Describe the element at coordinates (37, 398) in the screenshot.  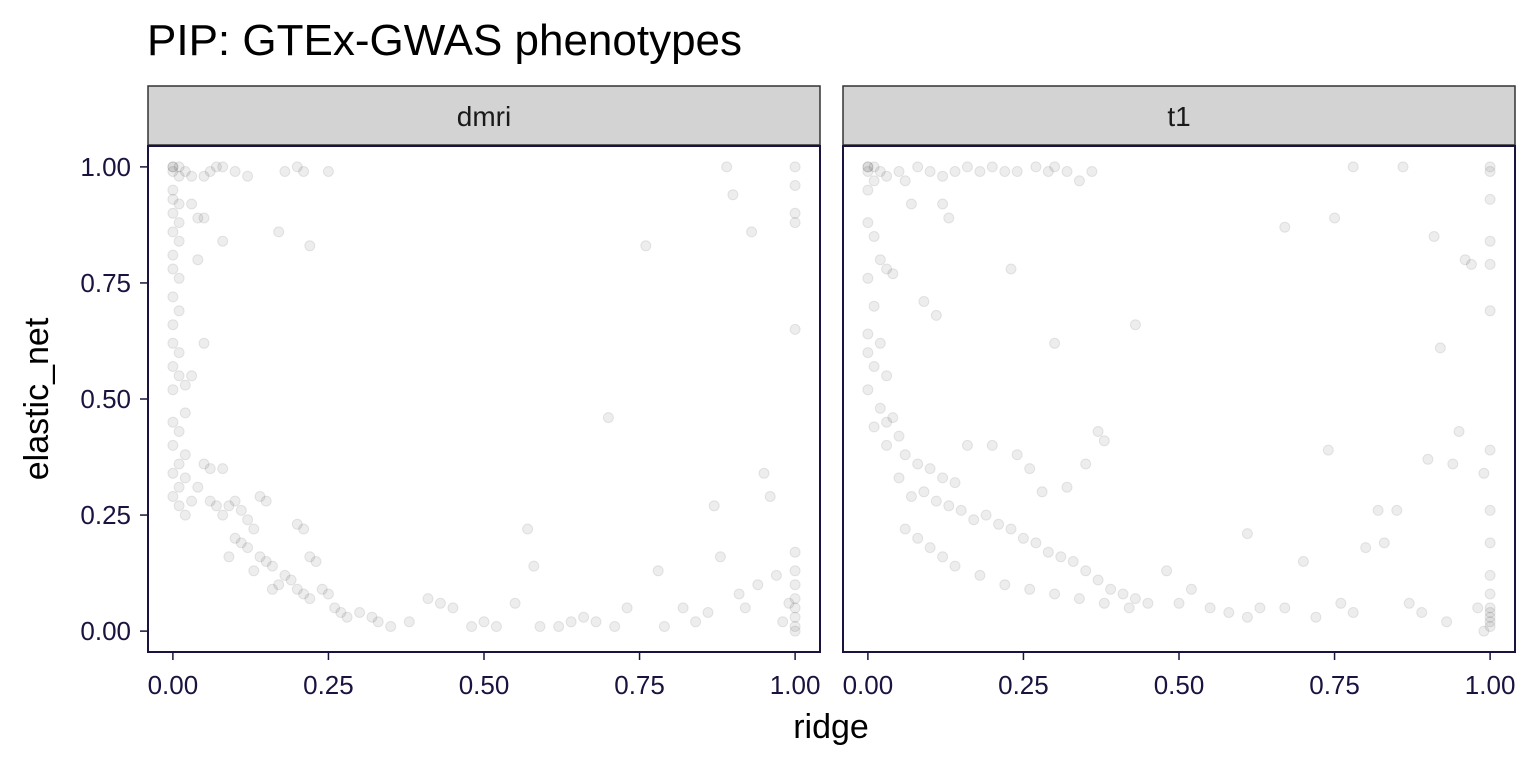
I see `y-axis-title: elastic_net` at that location.